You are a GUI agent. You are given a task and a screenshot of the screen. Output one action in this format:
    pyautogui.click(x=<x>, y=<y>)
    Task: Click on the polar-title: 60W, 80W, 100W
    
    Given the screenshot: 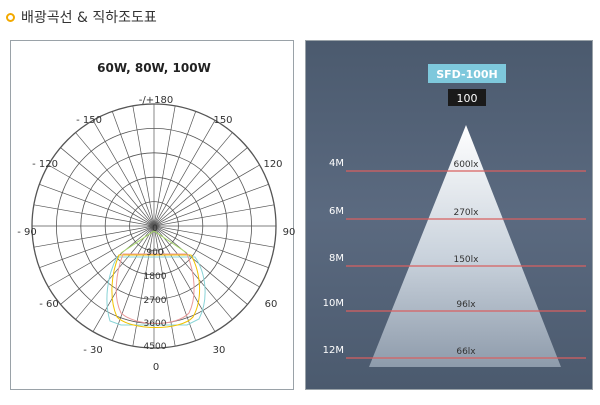 What is the action you would take?
    pyautogui.click(x=154, y=68)
    